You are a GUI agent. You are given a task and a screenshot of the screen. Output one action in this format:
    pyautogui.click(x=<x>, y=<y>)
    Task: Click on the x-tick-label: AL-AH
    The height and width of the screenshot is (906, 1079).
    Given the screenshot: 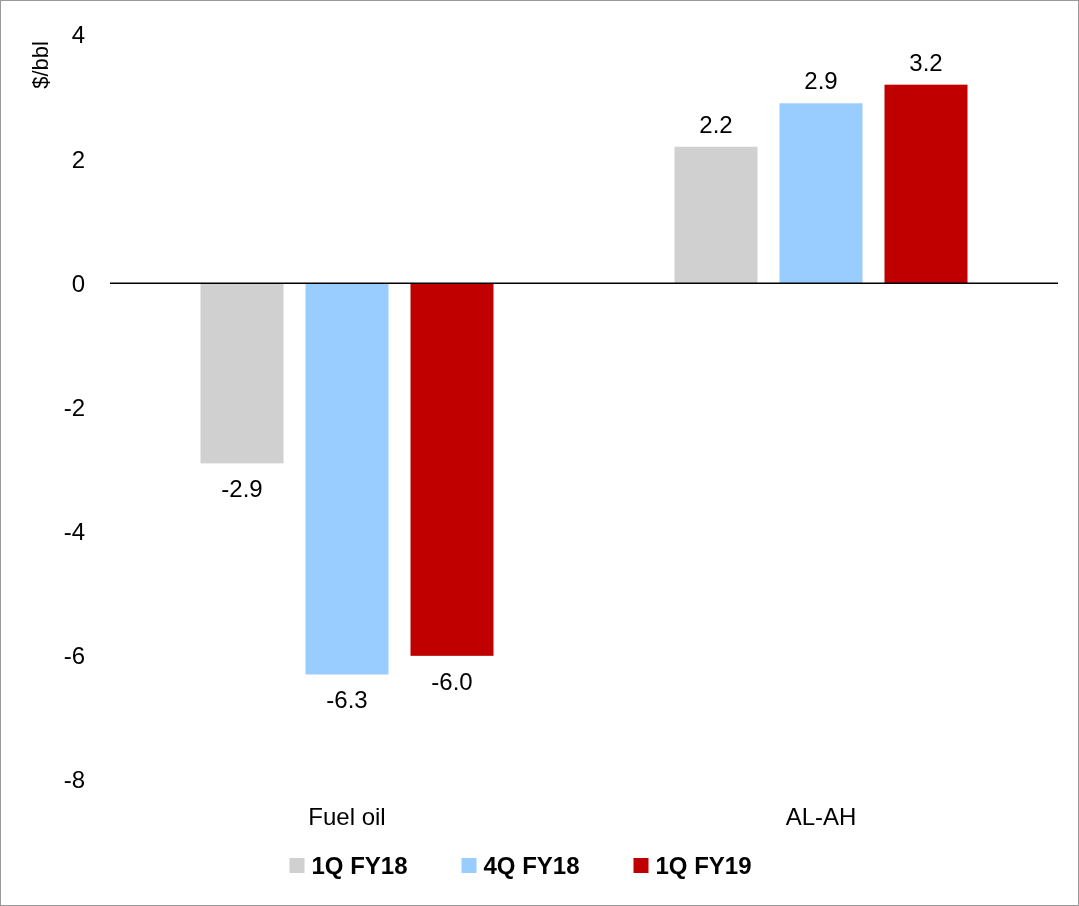 What is the action you would take?
    pyautogui.click(x=821, y=816)
    